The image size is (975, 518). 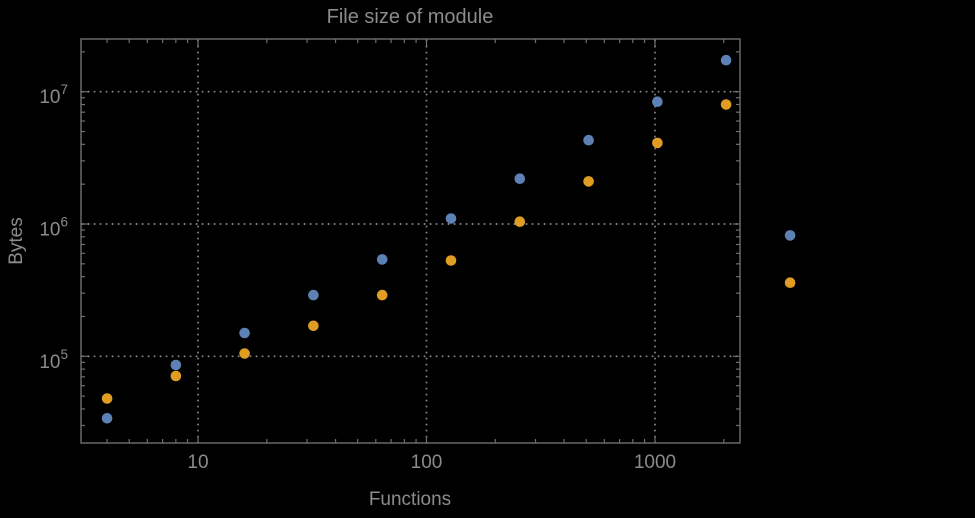 I want to click on y-tick-label-1e5: 10⁵, so click(x=53, y=360).